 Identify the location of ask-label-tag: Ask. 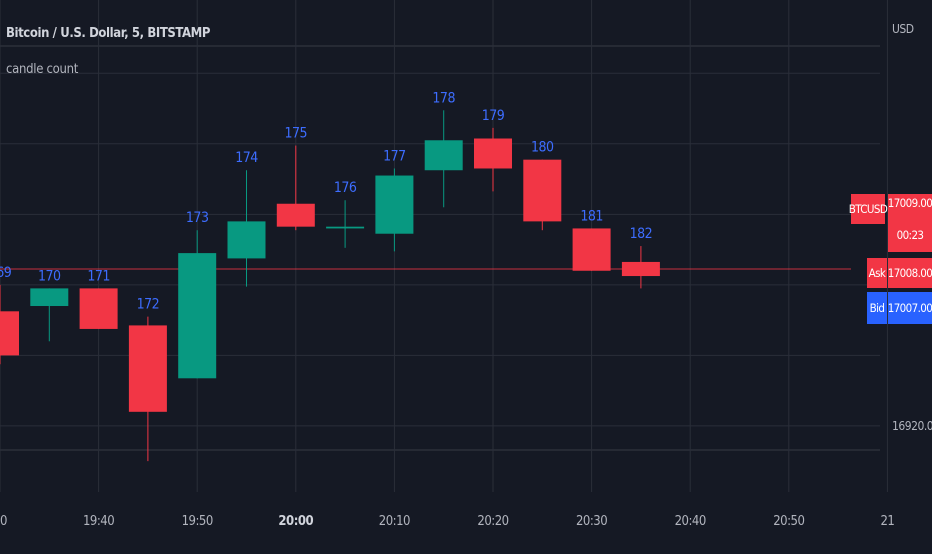
(877, 273).